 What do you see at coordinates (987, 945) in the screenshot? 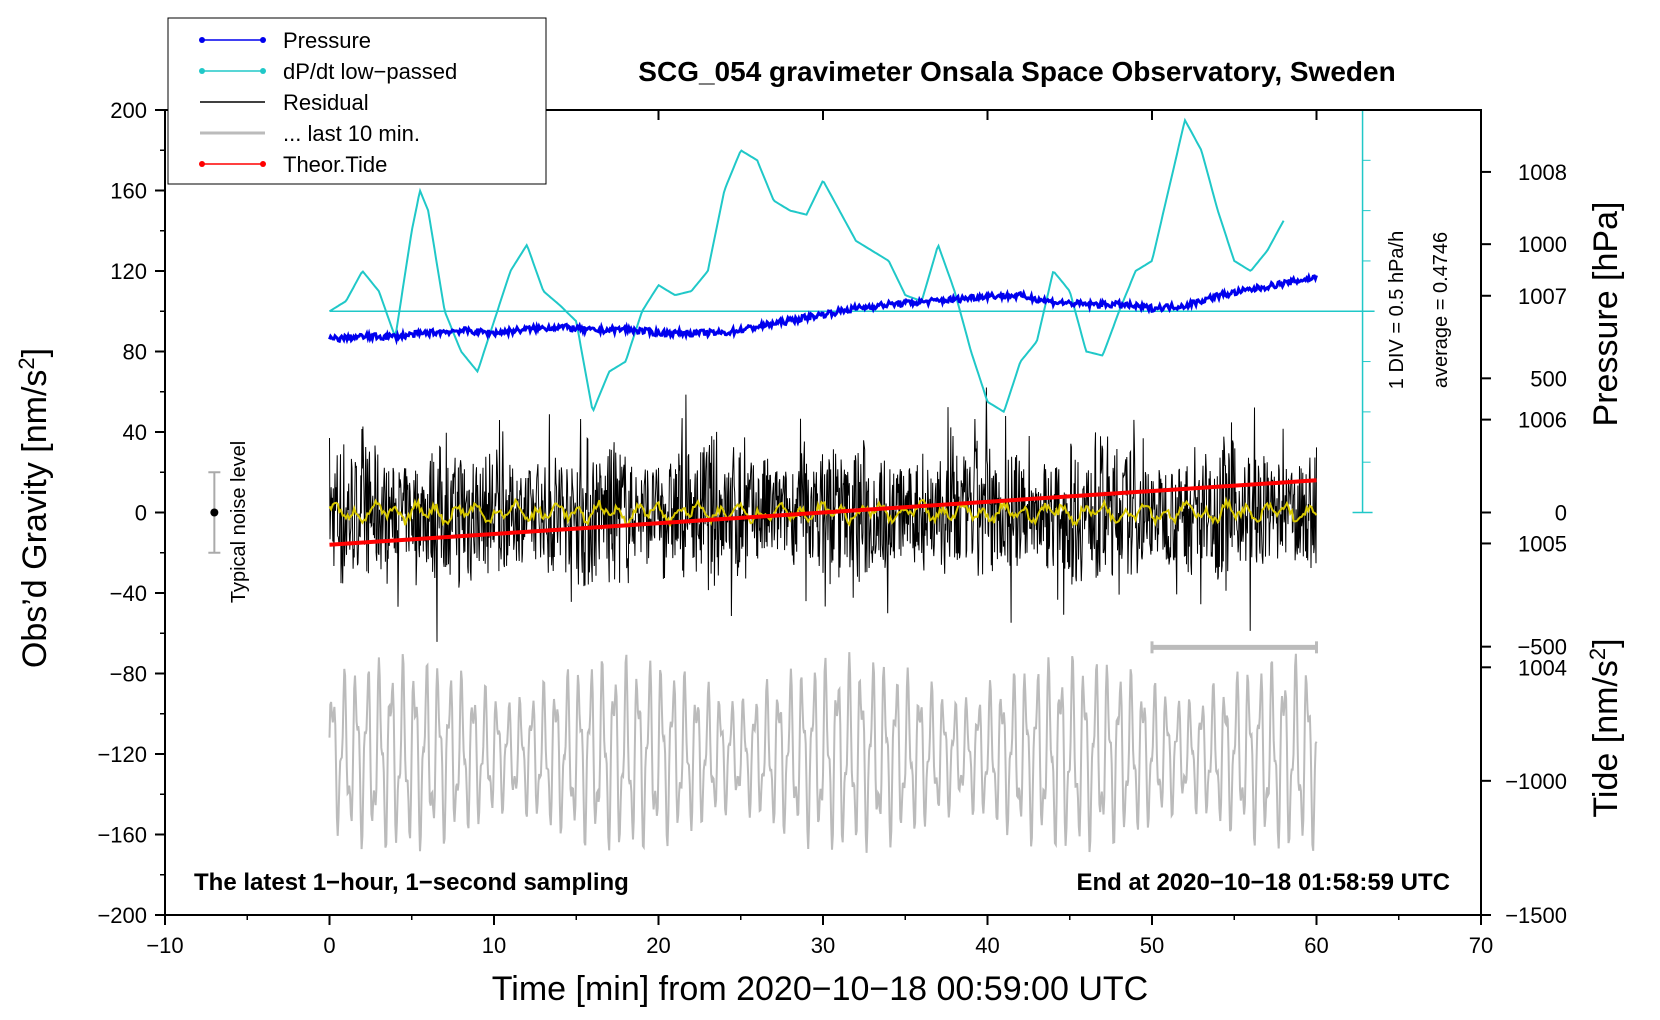
I see `x-tick-label: 40` at bounding box center [987, 945].